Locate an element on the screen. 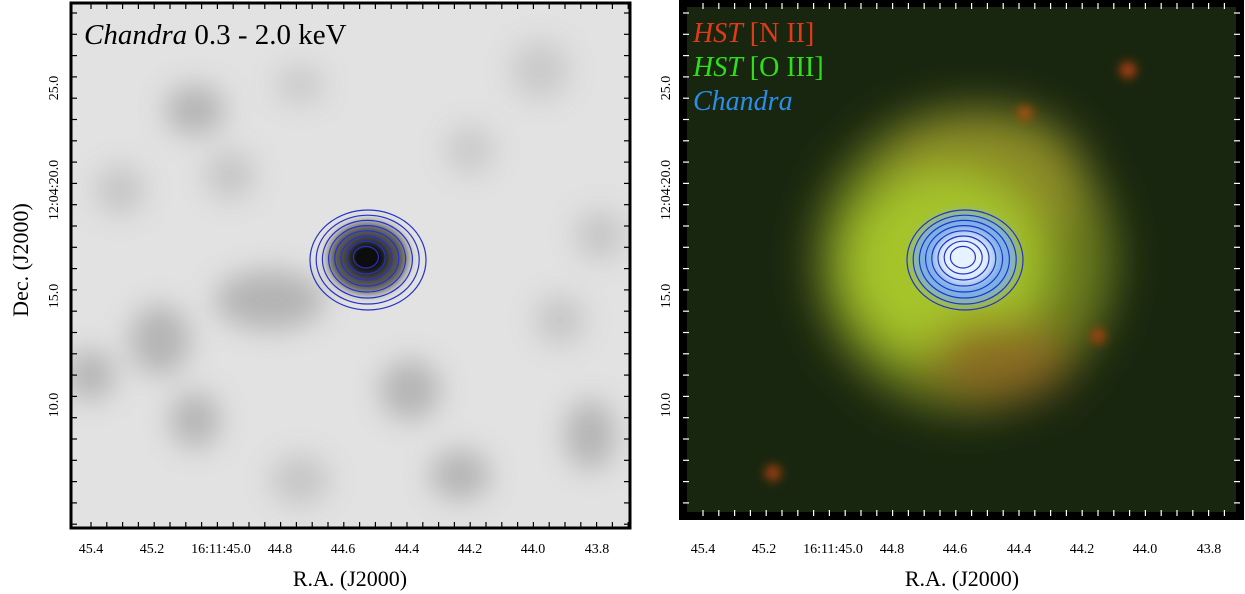 This screenshot has height=594, width=1245. legend-italic: Chandra is located at coordinates (743, 101).